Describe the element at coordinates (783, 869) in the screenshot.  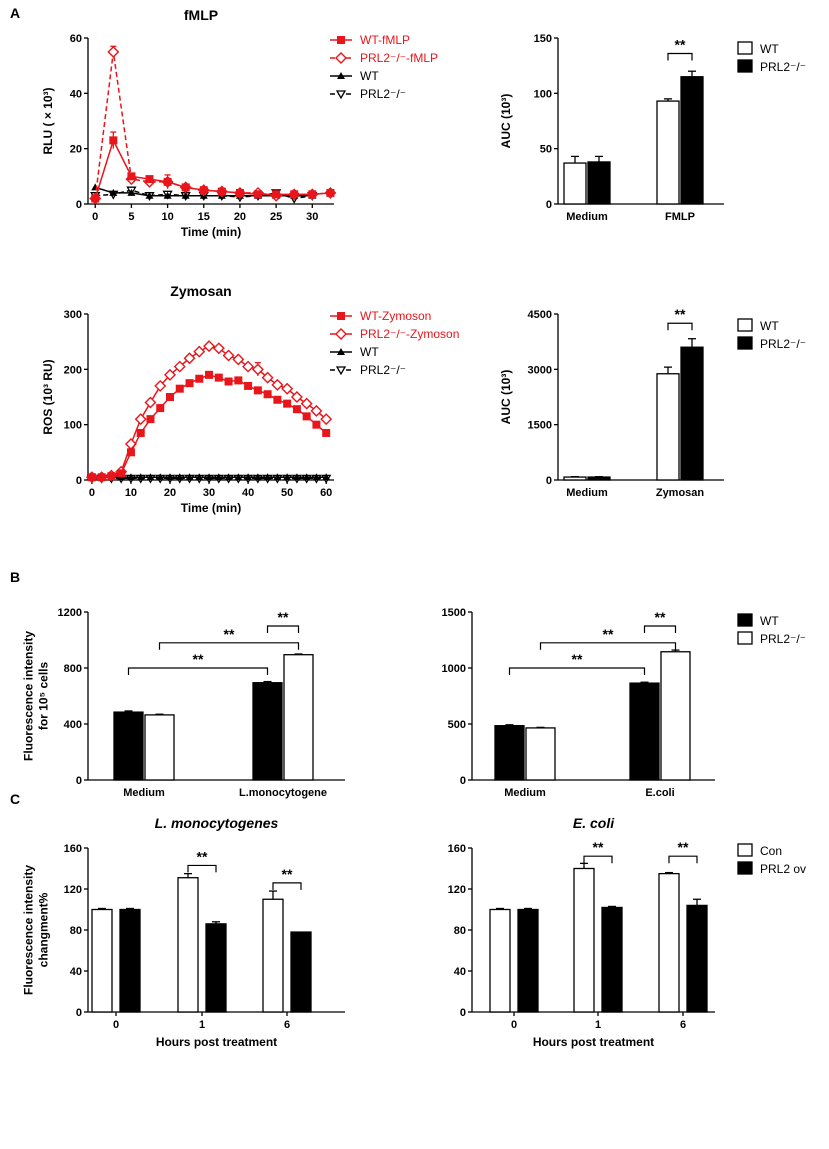
I see `legend-label: PRL2 ov` at that location.